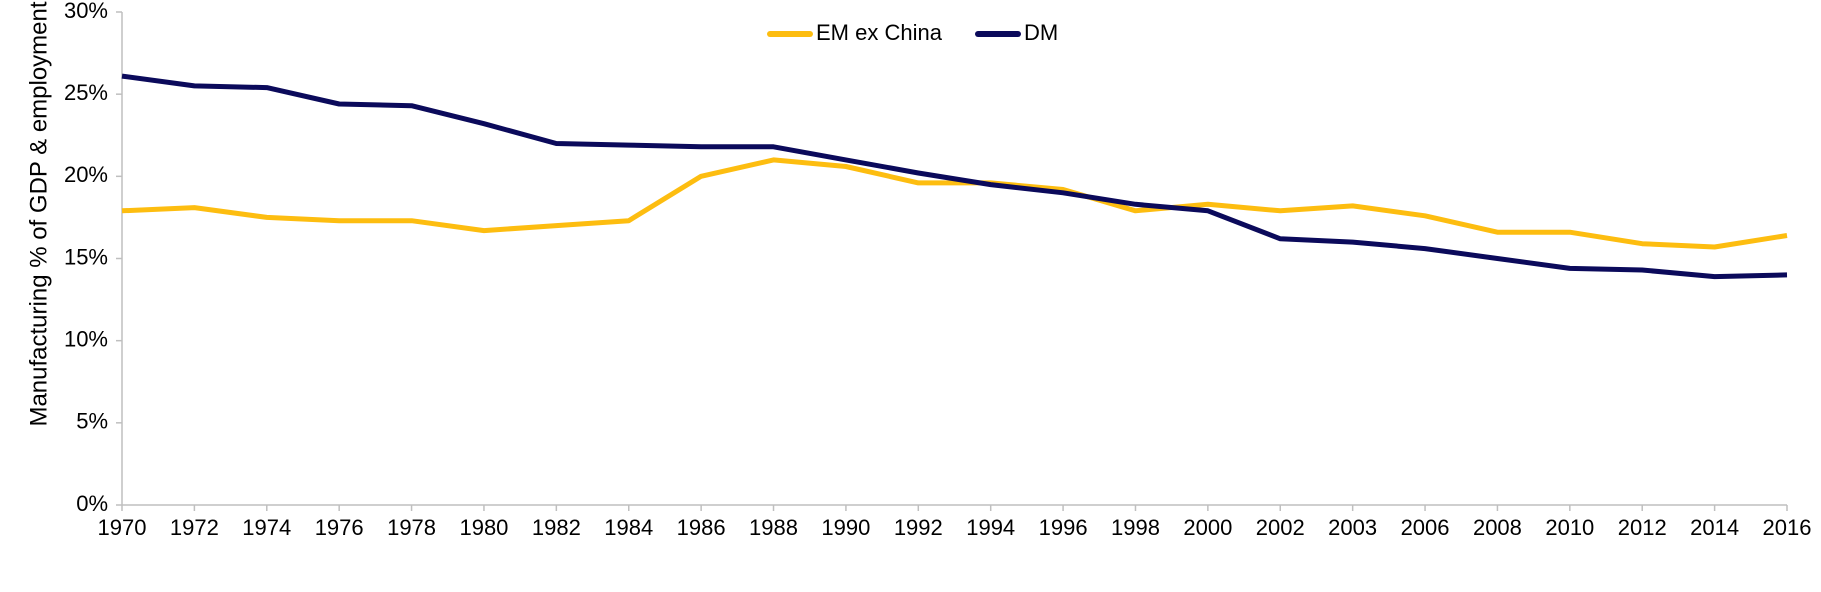  I want to click on x-tick-label: 1970, so click(122, 527).